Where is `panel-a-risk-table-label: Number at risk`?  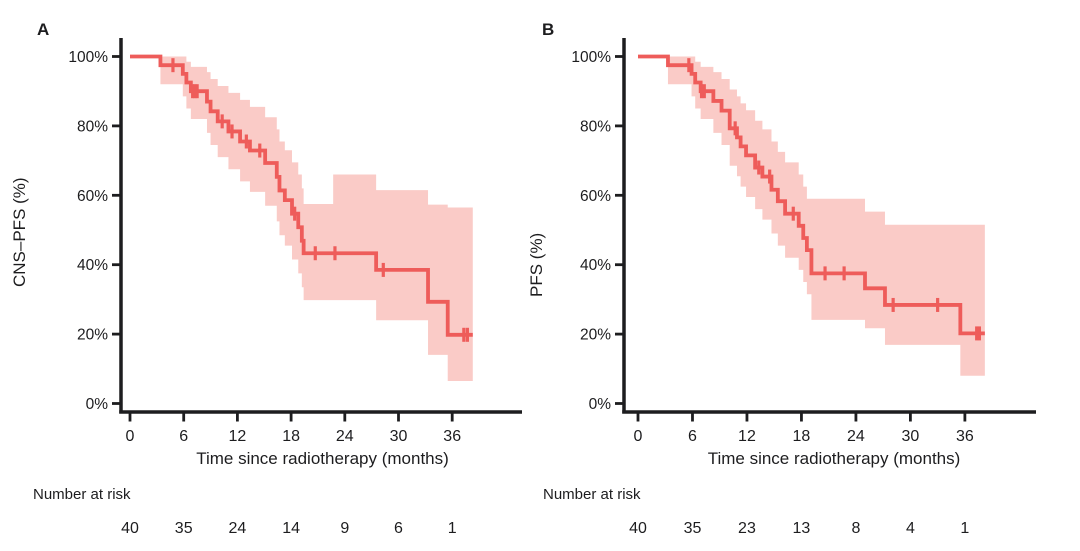 panel-a-risk-table-label: Number at risk is located at coordinates (82, 494).